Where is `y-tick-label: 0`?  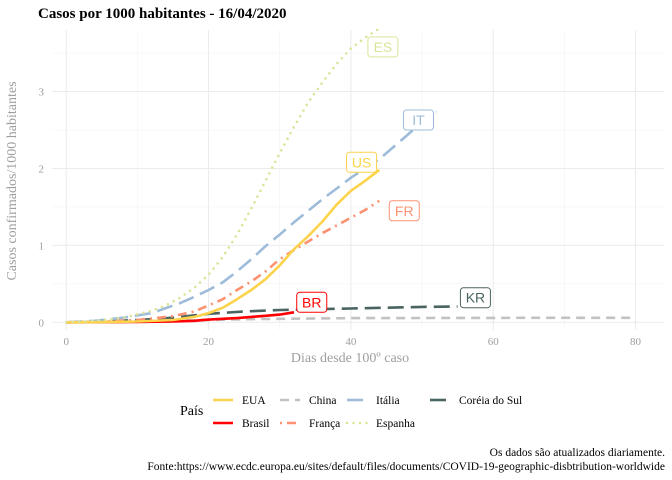 y-tick-label: 0 is located at coordinates (42, 323).